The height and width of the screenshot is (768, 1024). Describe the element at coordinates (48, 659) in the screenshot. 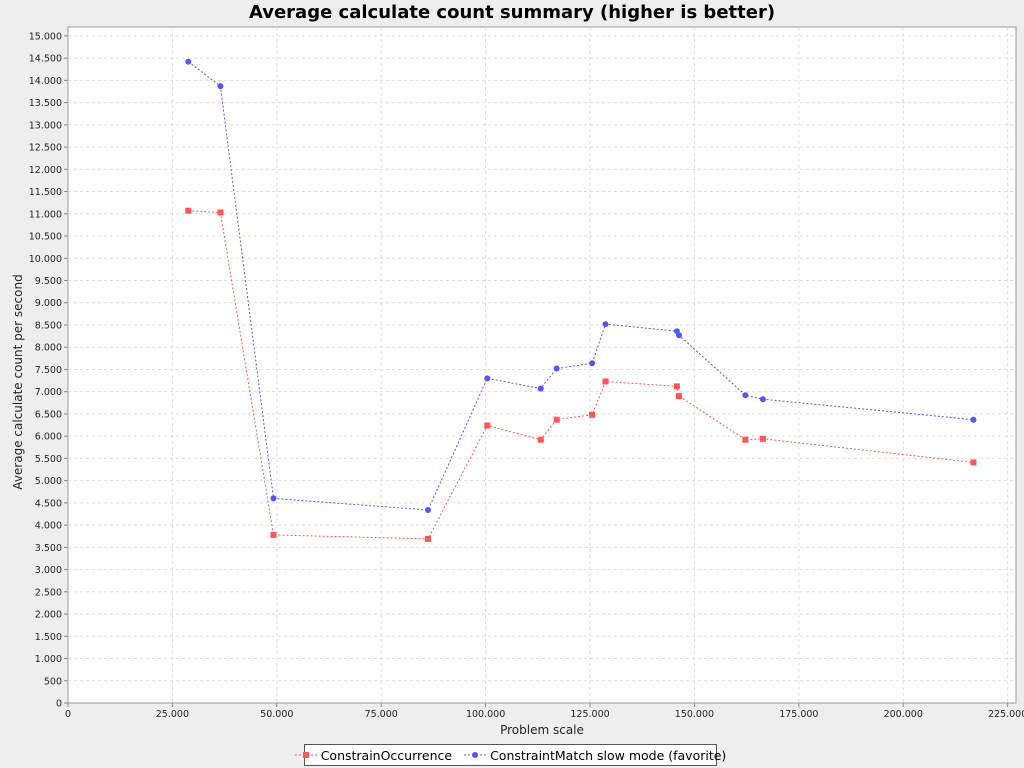

I see `y-tick-label: 1.000` at that location.